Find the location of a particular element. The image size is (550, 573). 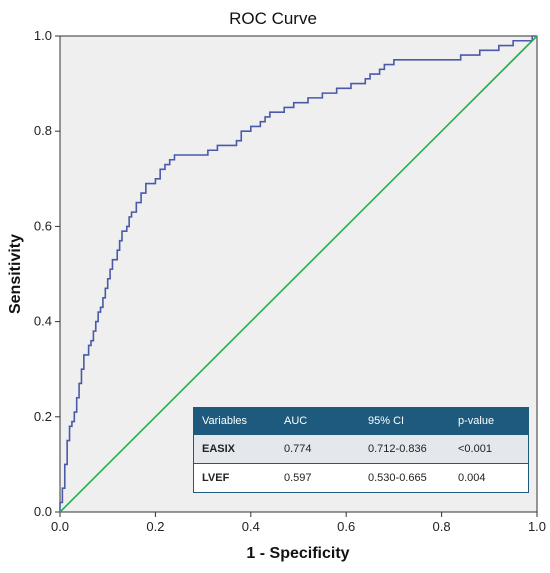

x-axis-ticks: 0.0 0.2 0.4 0.6 0.8 1.0 is located at coordinates (298, 523).